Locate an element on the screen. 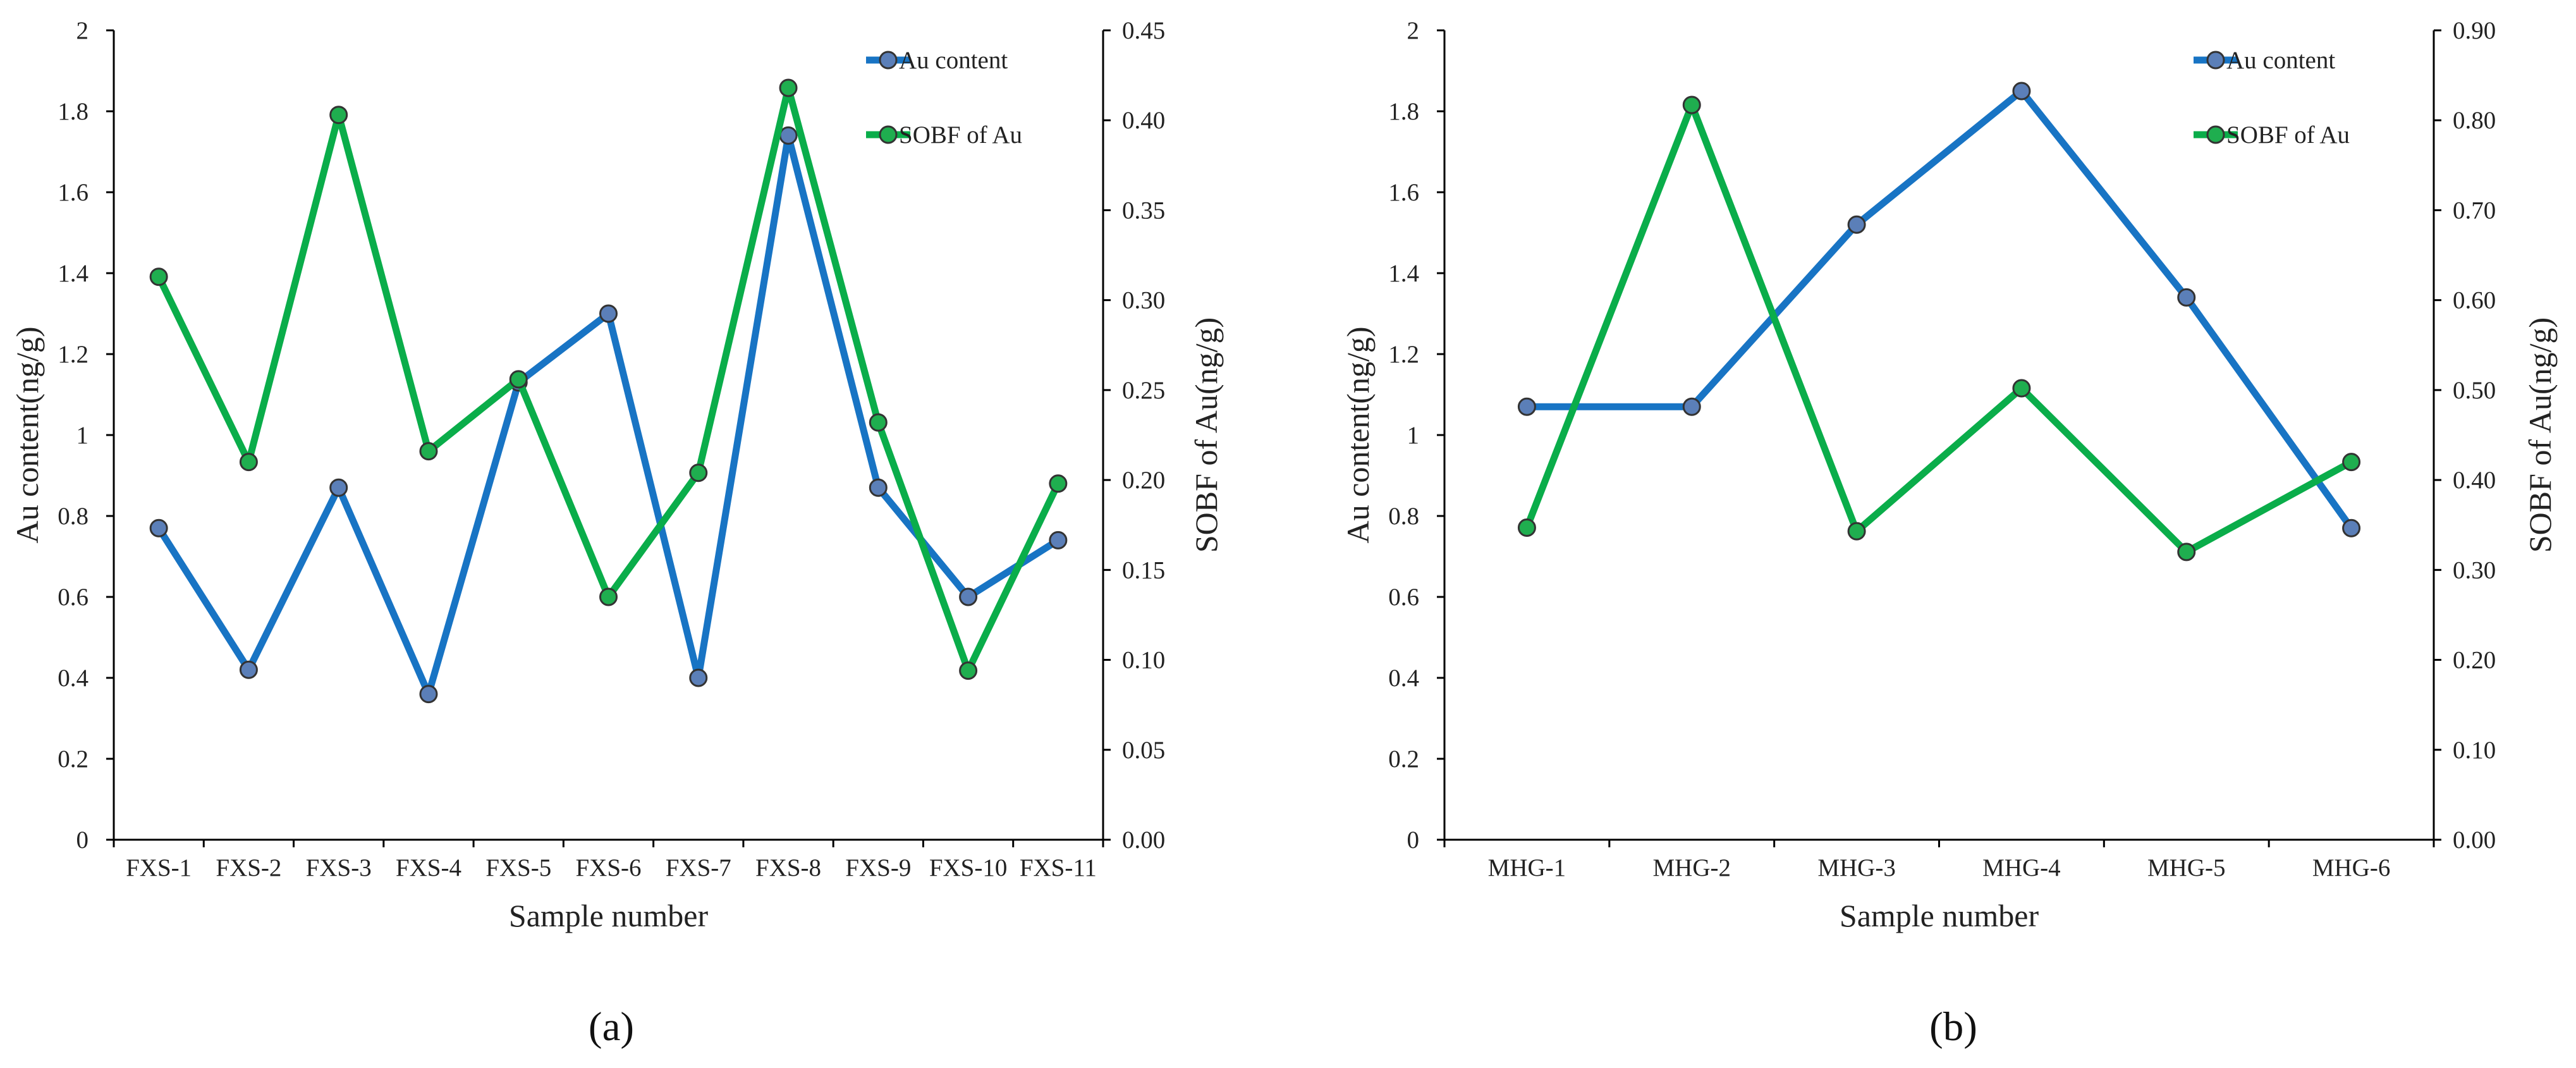 The image size is (2576, 1068). x-tick-label: MHG-5 is located at coordinates (2186, 868).